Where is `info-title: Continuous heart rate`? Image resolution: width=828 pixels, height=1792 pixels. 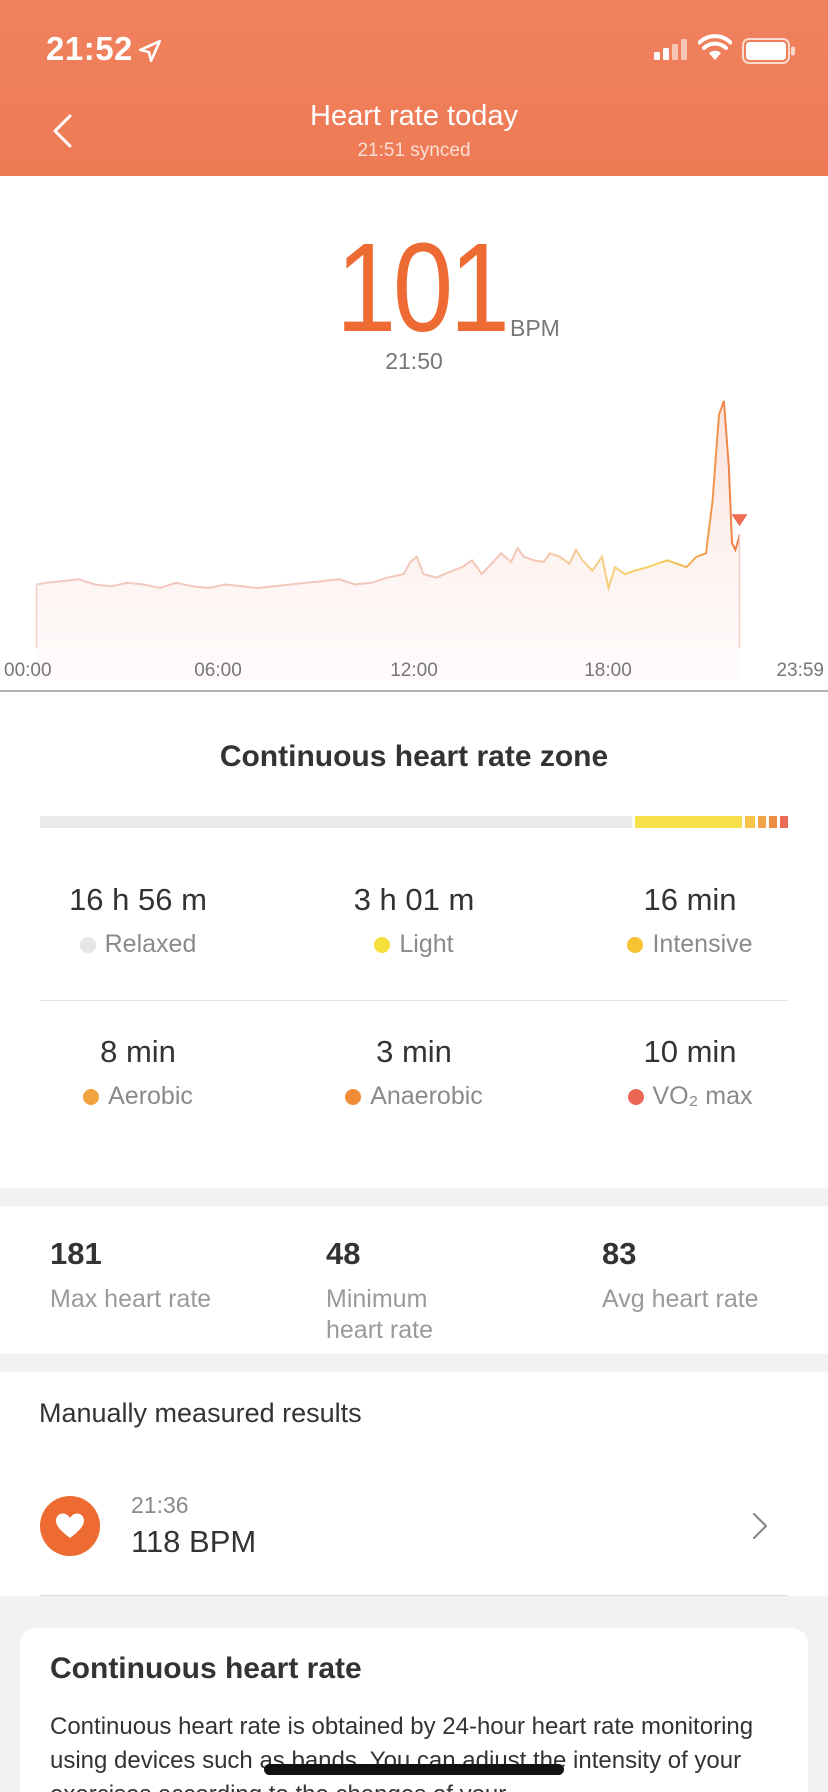
info-title: Continuous heart rate is located at coordinates (206, 1668).